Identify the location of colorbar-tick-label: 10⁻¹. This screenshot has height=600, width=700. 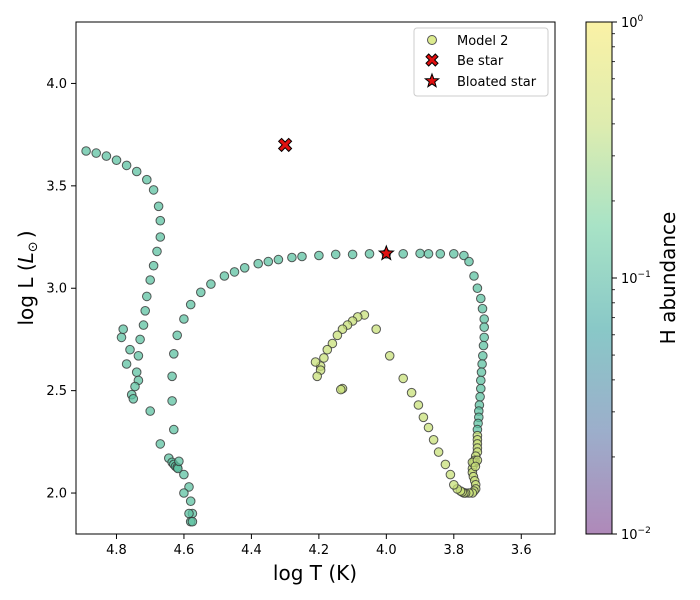
(636, 278).